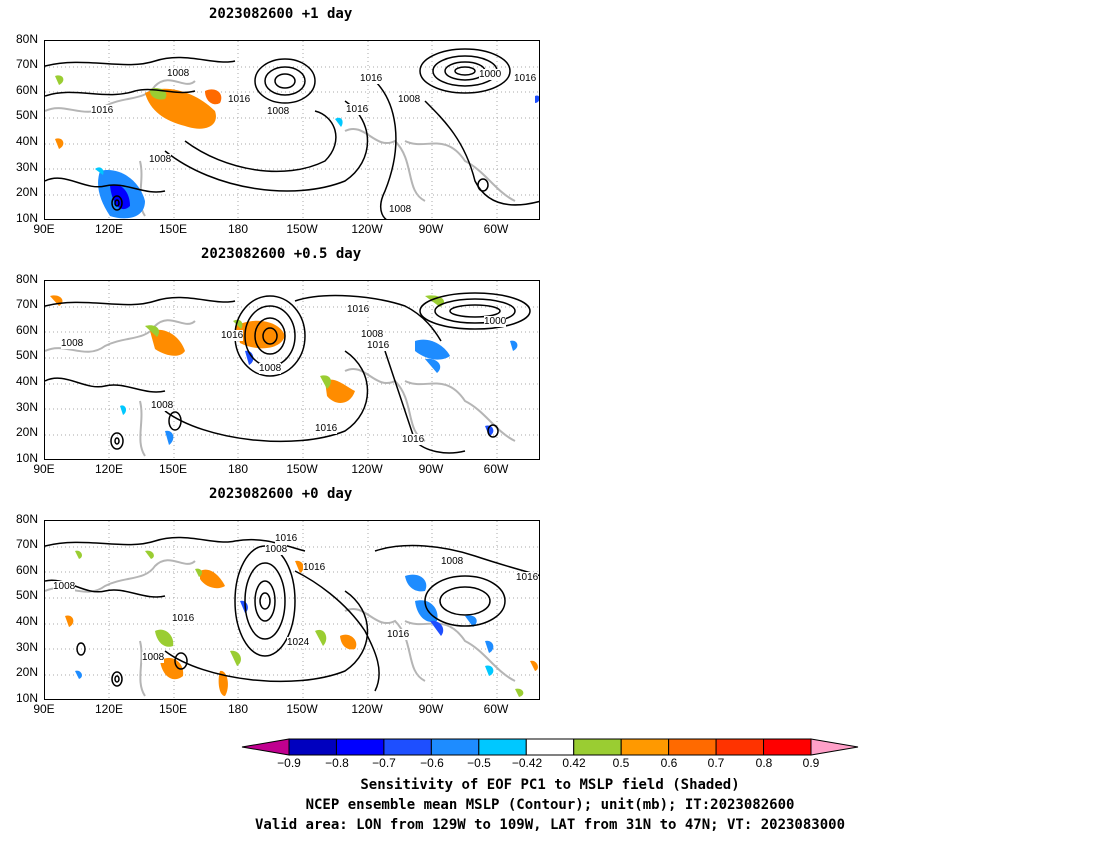 The height and width of the screenshot is (850, 1100). Describe the element at coordinates (337, 763) in the screenshot. I see `colorbar-label: −0.8` at that location.